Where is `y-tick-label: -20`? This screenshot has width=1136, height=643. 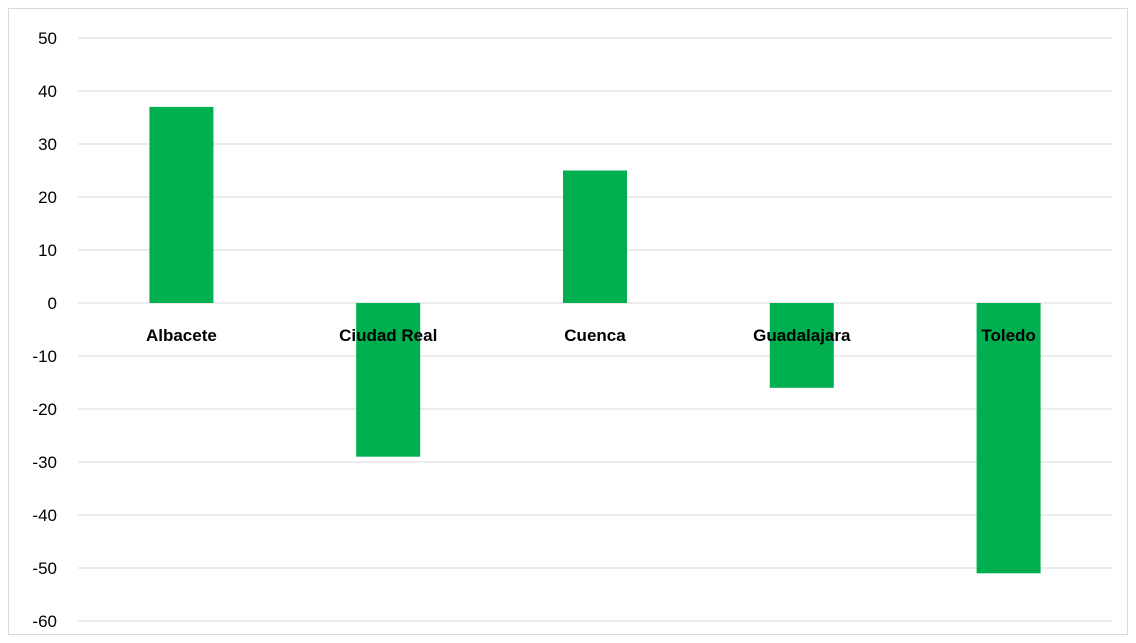
y-tick-label: -20 is located at coordinates (44, 409).